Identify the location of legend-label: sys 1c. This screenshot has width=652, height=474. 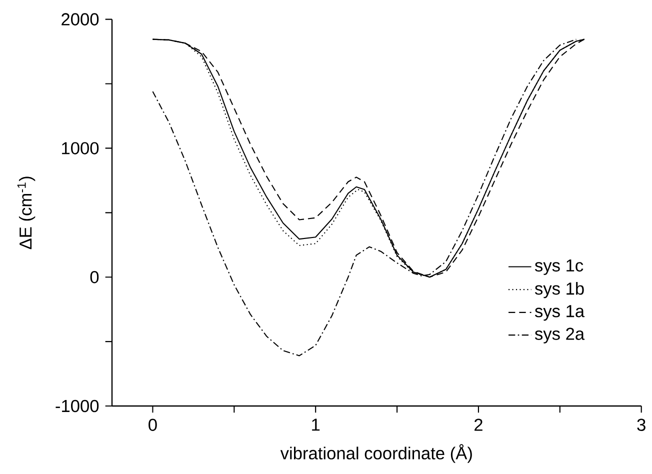
(559, 267).